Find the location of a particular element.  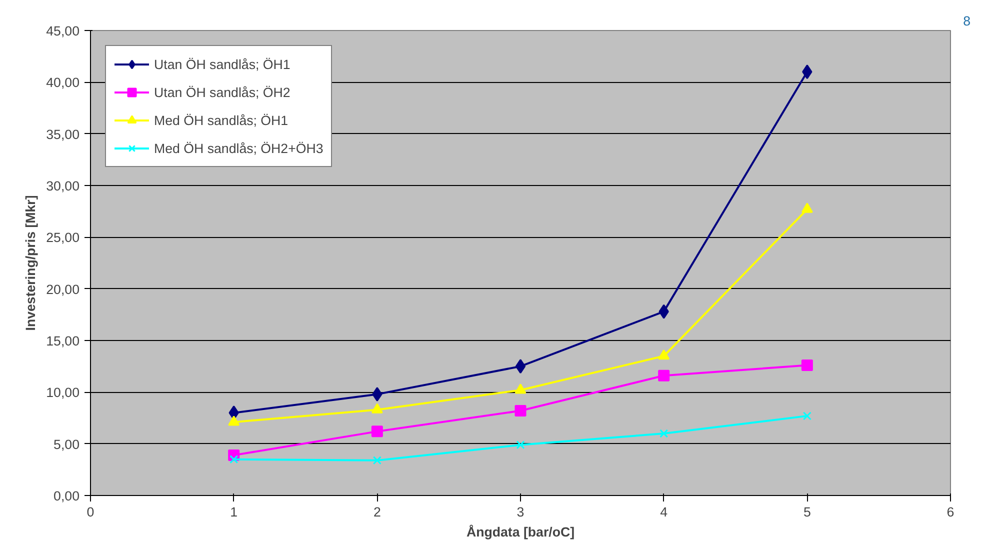

y-tick-label: 45,00 is located at coordinates (63, 31).